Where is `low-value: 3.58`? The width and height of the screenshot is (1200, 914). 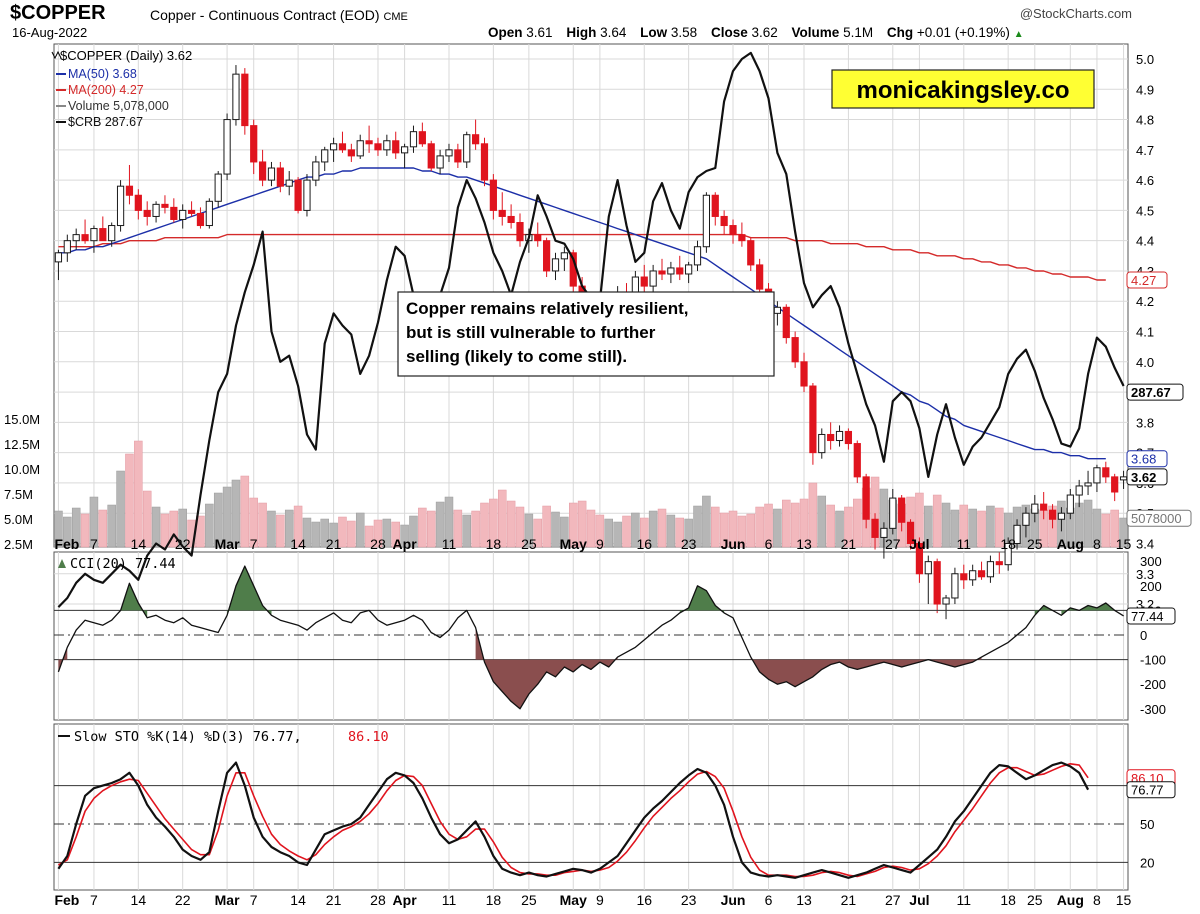
low-value: 3.58 is located at coordinates (684, 32).